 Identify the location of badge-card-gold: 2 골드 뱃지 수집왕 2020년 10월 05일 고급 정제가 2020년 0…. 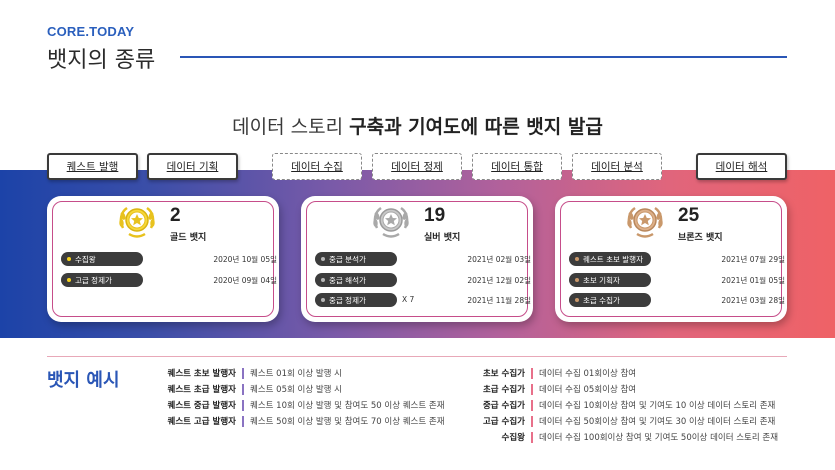
(163, 259).